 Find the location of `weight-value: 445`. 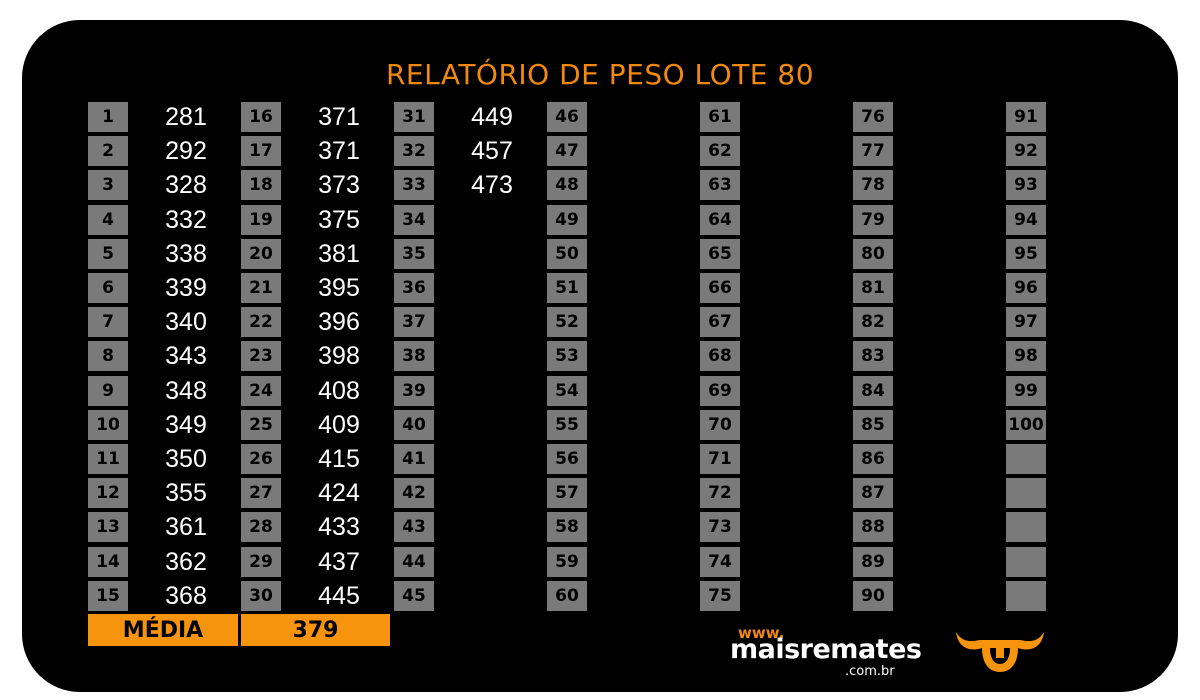

weight-value: 445 is located at coordinates (339, 595).